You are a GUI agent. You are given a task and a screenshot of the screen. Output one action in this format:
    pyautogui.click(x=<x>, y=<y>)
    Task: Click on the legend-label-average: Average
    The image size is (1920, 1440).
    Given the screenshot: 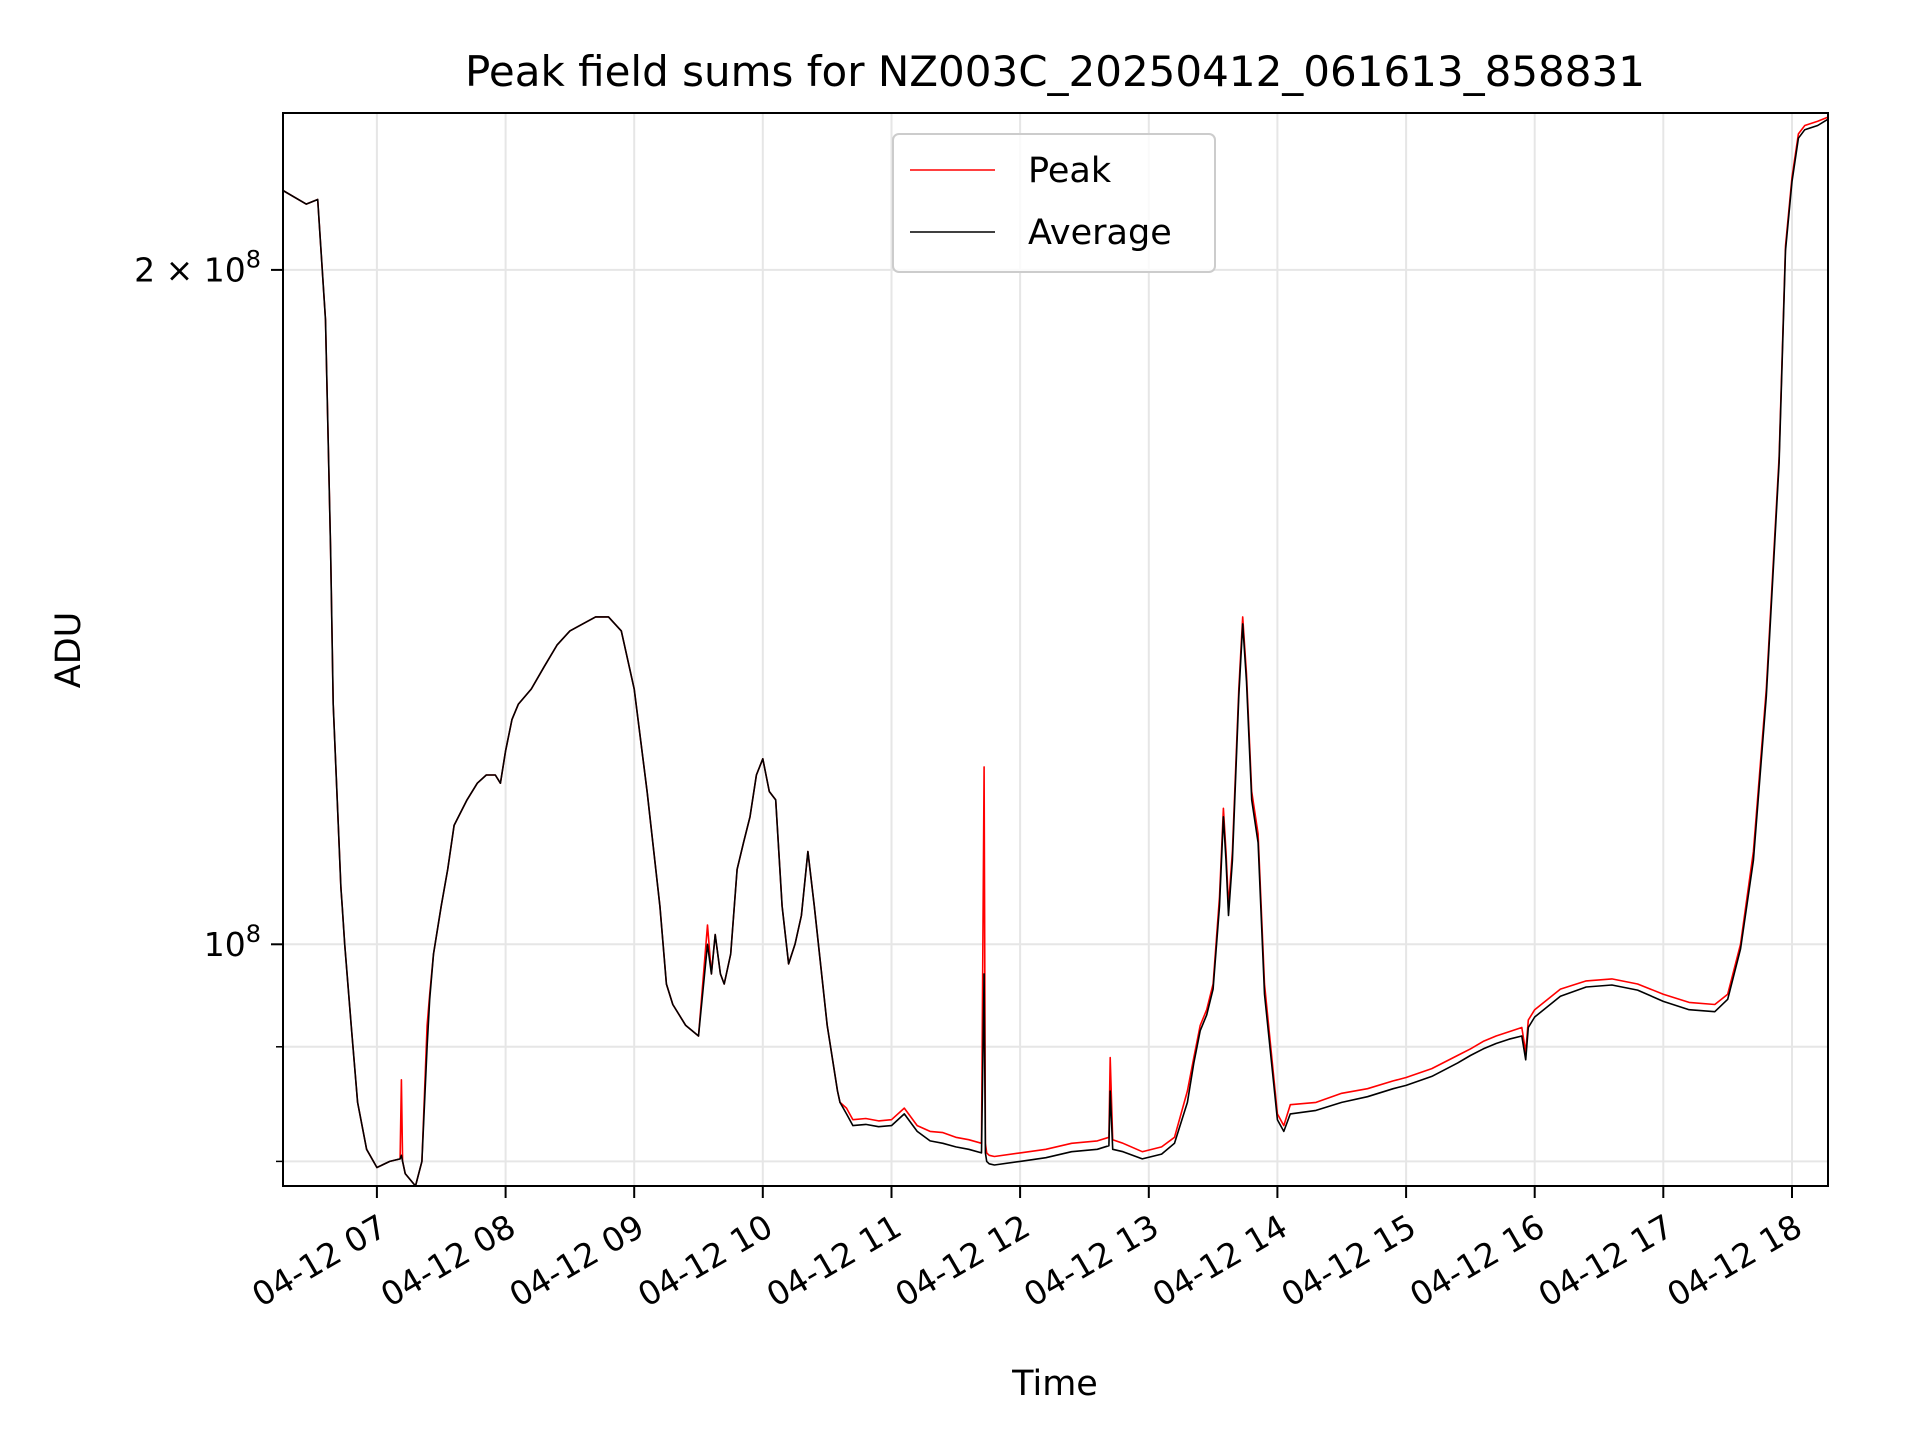 What is the action you would take?
    pyautogui.click(x=1100, y=233)
    